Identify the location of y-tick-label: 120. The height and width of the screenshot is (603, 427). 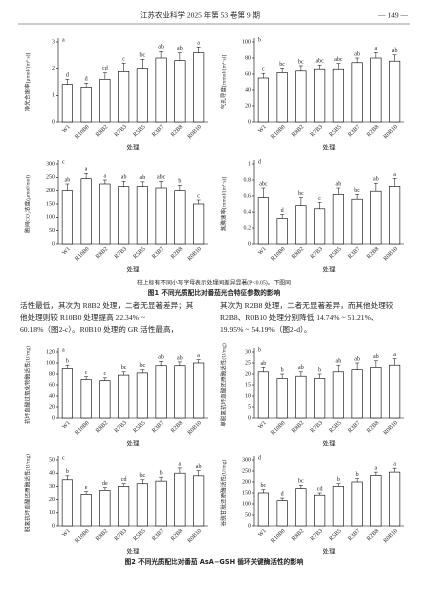
(50, 352).